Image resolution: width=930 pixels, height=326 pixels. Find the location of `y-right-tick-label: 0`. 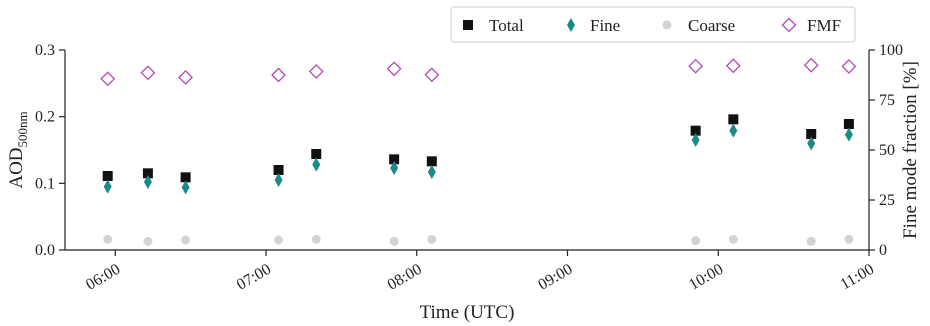

y-right-tick-label: 0 is located at coordinates (883, 250).